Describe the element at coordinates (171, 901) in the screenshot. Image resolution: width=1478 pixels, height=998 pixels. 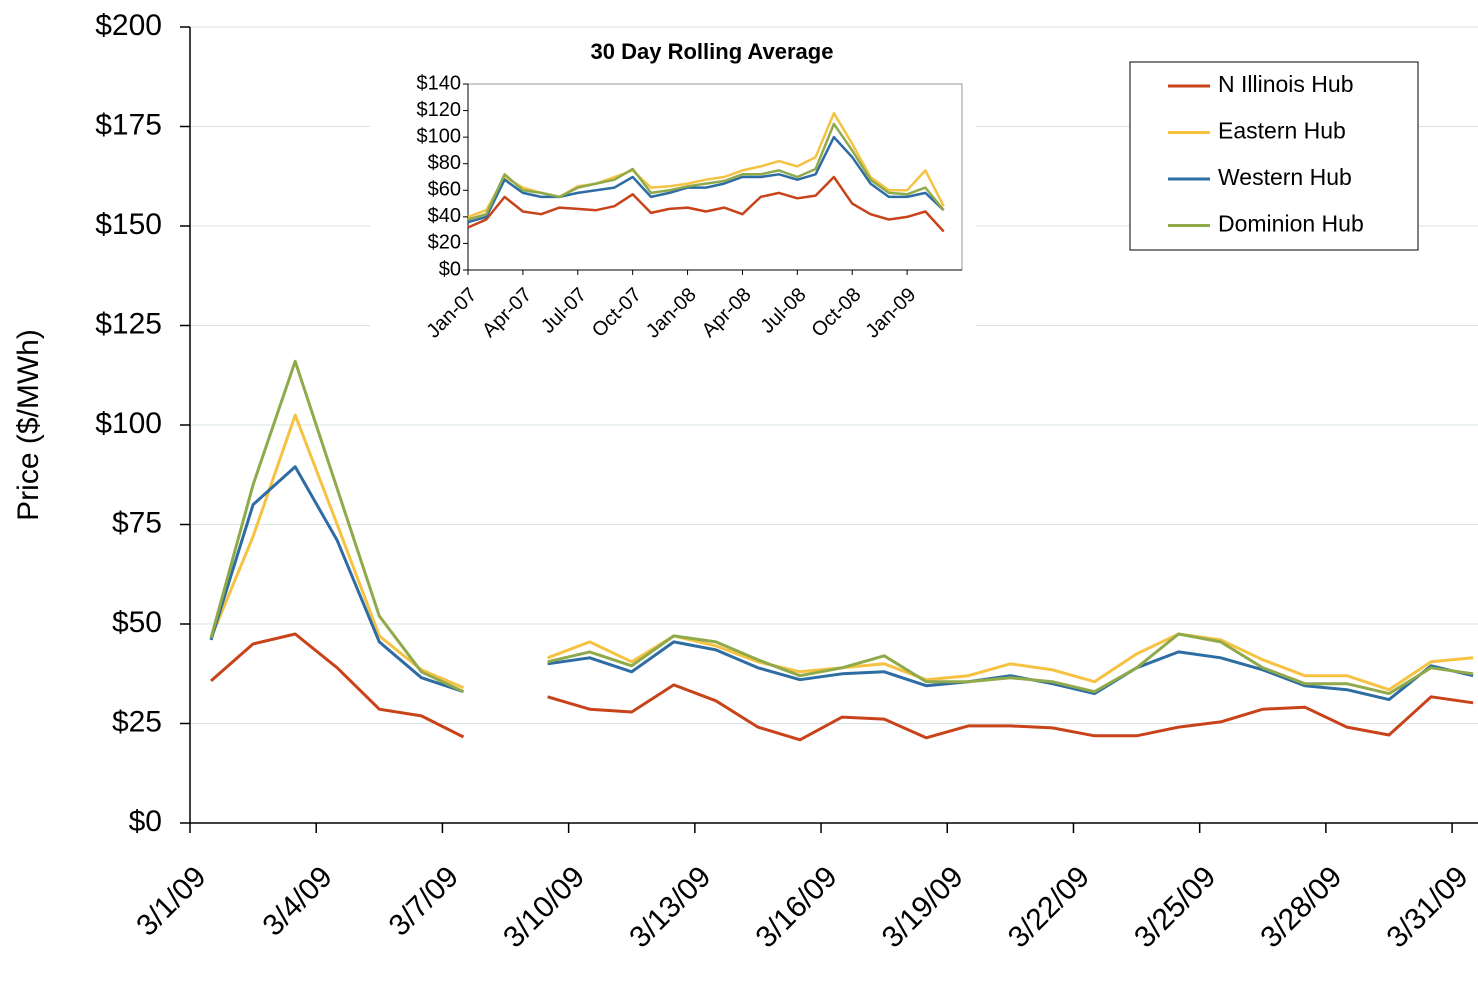
I see `x-tick-label: 3/1/09` at that location.